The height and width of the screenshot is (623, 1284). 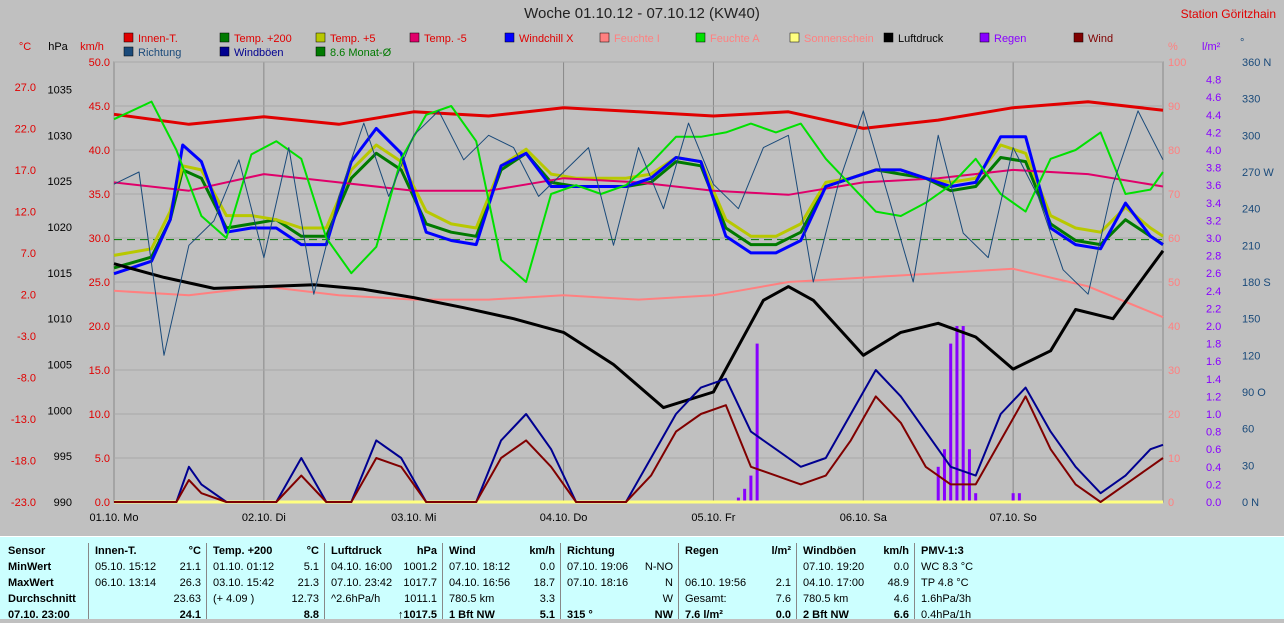 What do you see at coordinates (620, 551) in the screenshot?
I see `panel-row: Richtung` at bounding box center [620, 551].